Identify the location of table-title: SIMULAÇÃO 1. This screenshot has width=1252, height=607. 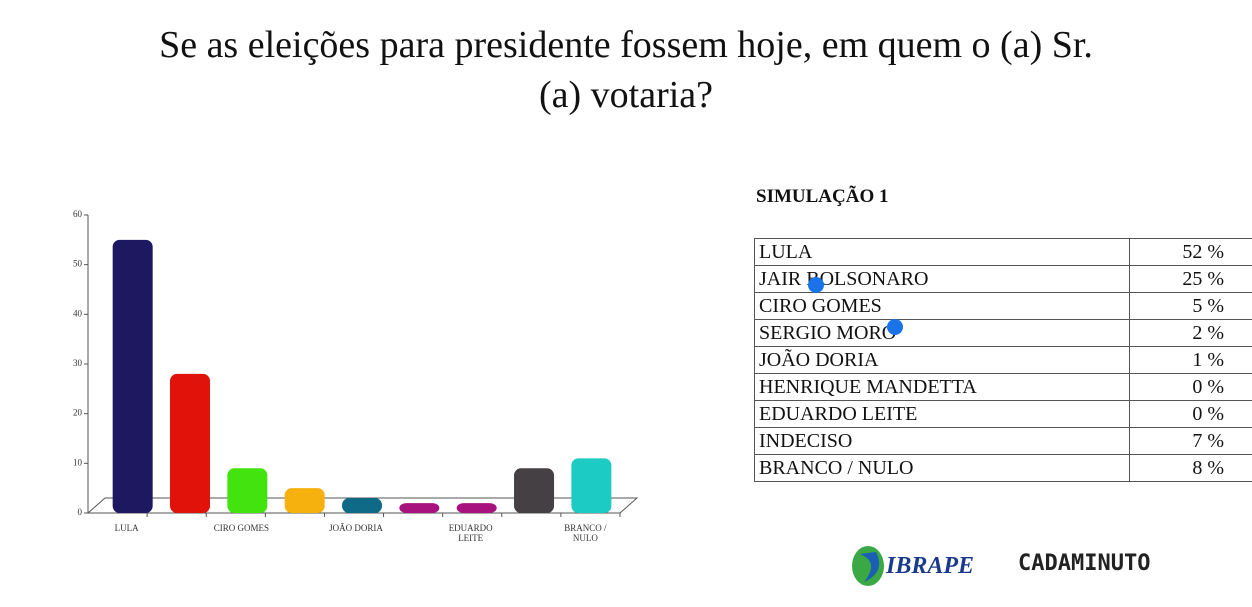
(822, 196).